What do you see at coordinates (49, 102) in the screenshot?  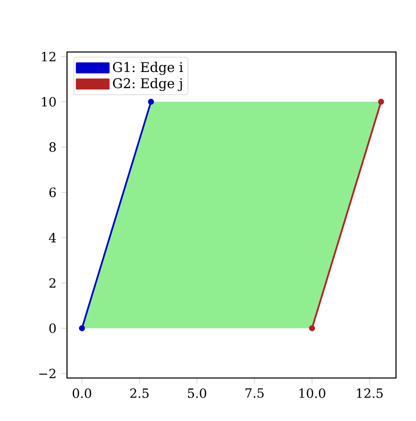 I see `y-tick-label: 10` at bounding box center [49, 102].